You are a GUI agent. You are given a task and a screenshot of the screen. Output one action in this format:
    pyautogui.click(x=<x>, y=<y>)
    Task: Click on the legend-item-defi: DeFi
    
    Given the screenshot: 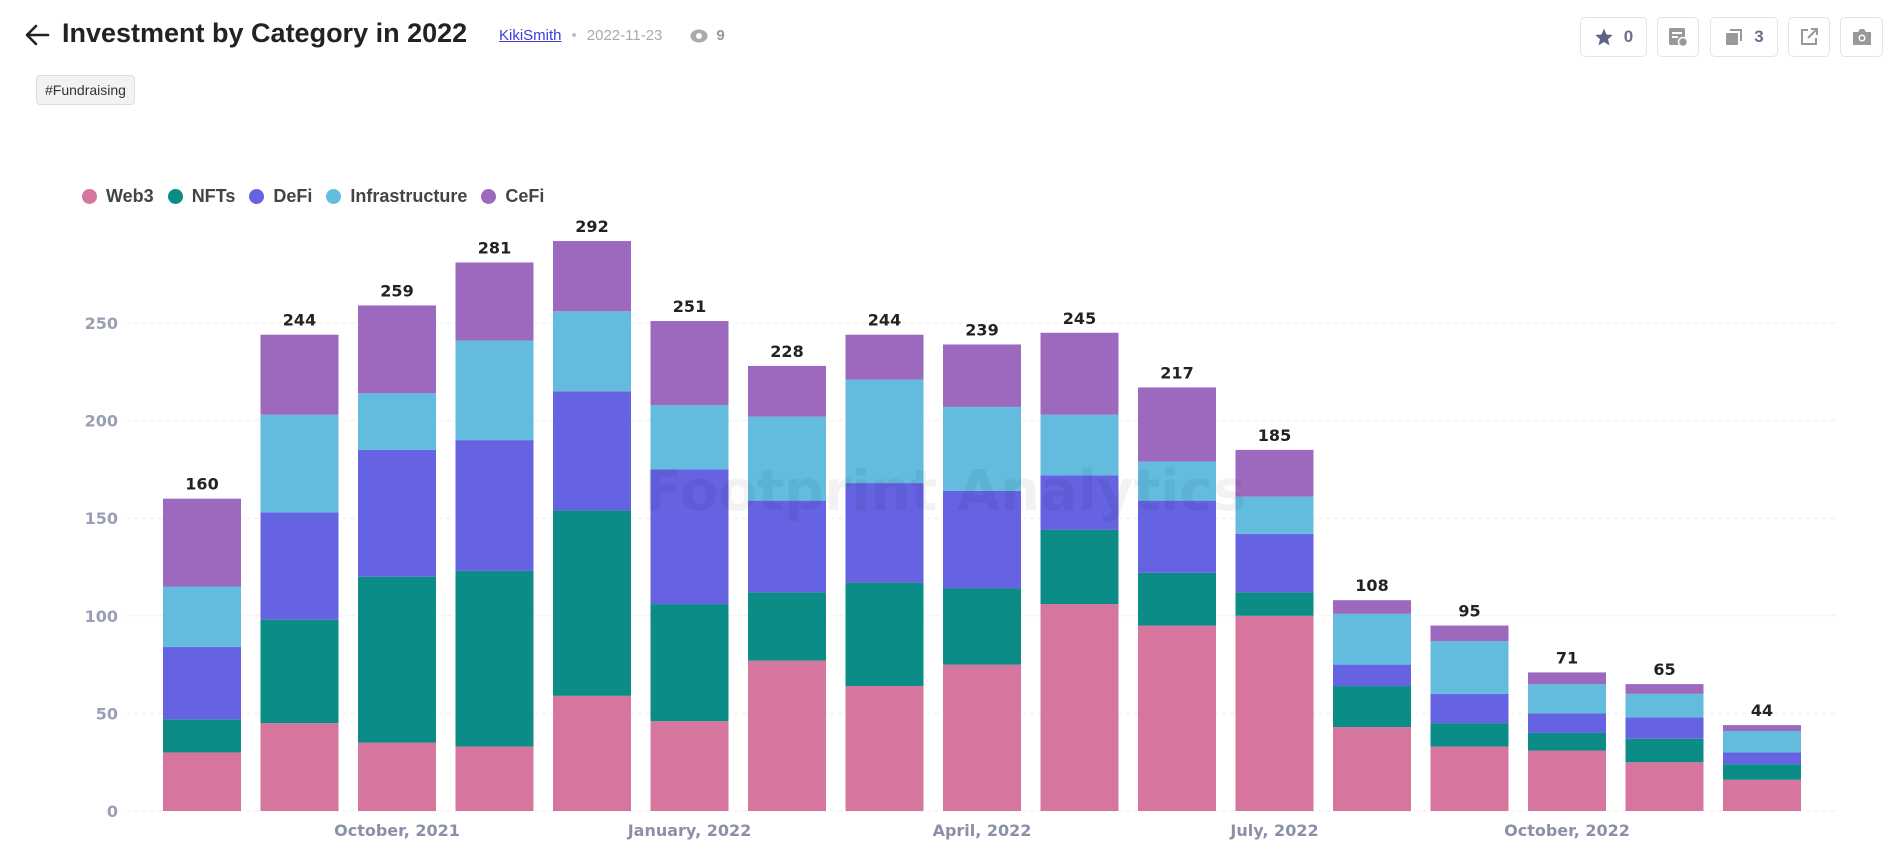 What is the action you would take?
    pyautogui.click(x=280, y=196)
    